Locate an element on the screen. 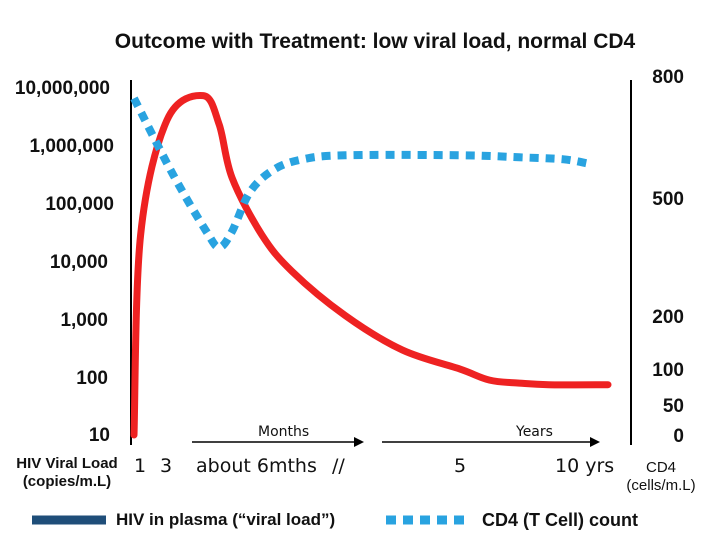 The width and height of the screenshot is (720, 540). y-left-tick-label: 100 is located at coordinates (92, 378).